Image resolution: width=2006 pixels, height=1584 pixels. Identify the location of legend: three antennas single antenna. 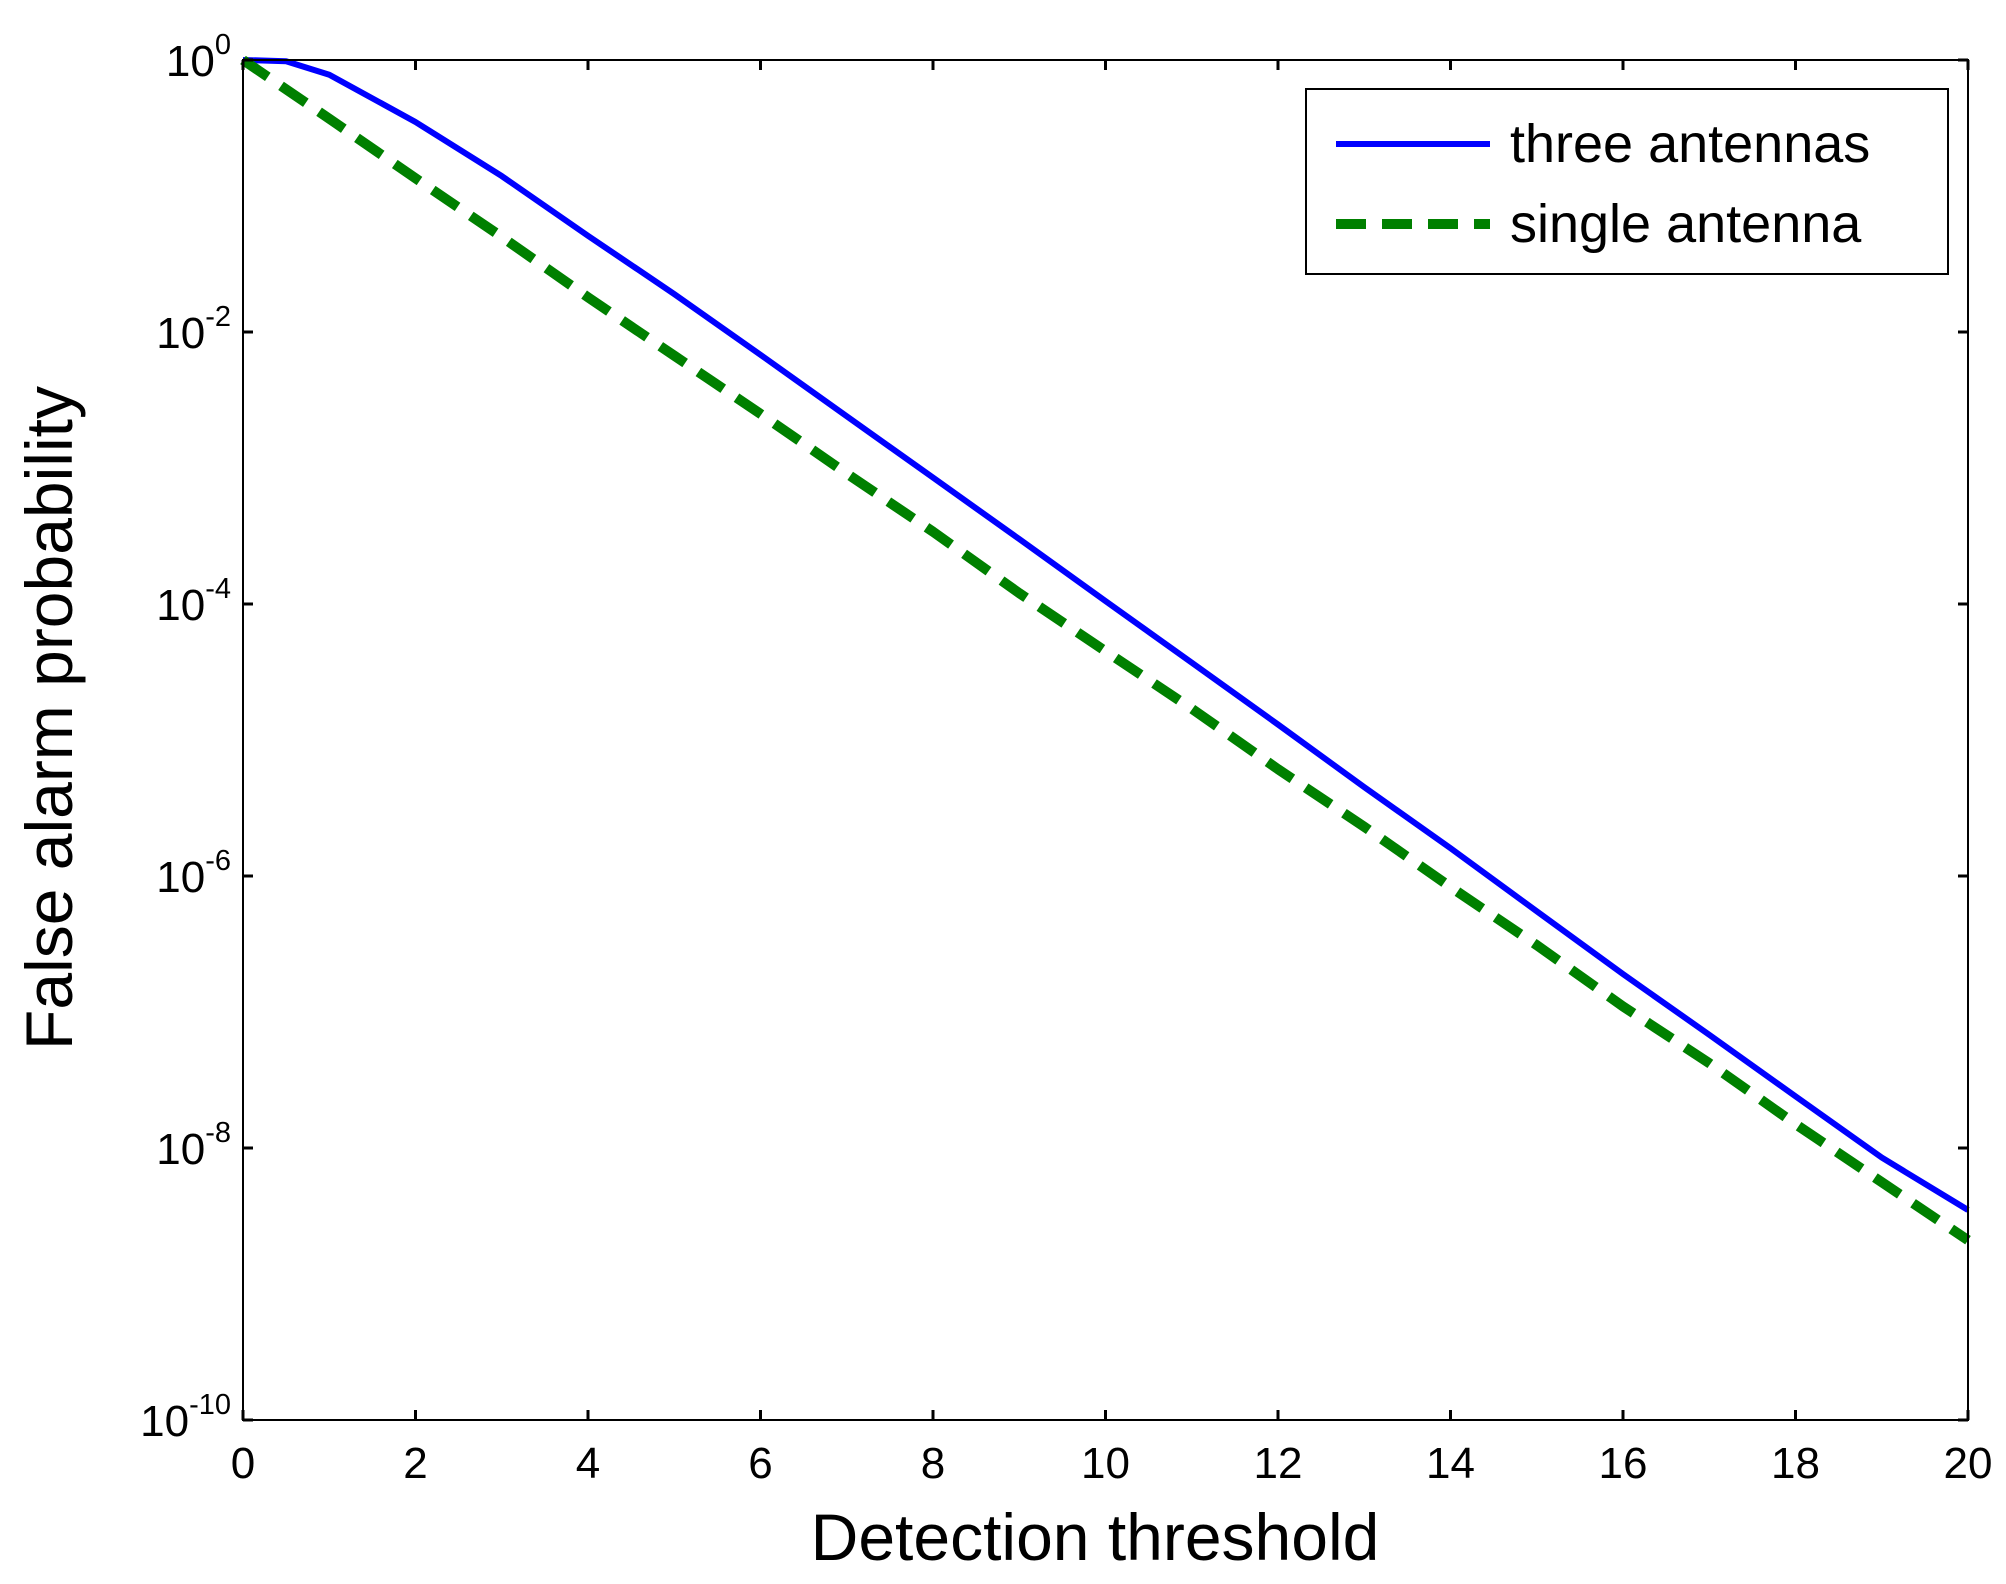
(1627, 181).